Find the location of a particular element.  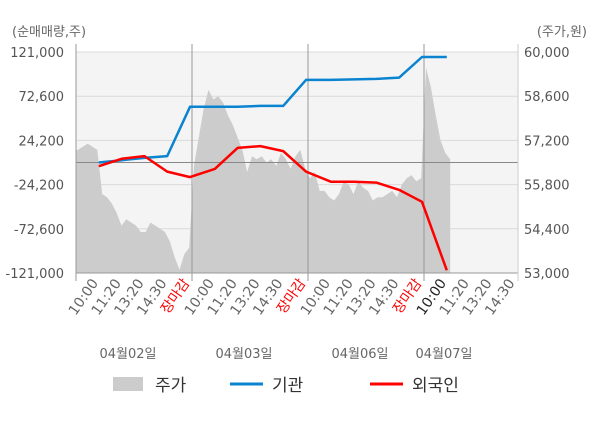

legend-price-swatch is located at coordinates (128, 384).